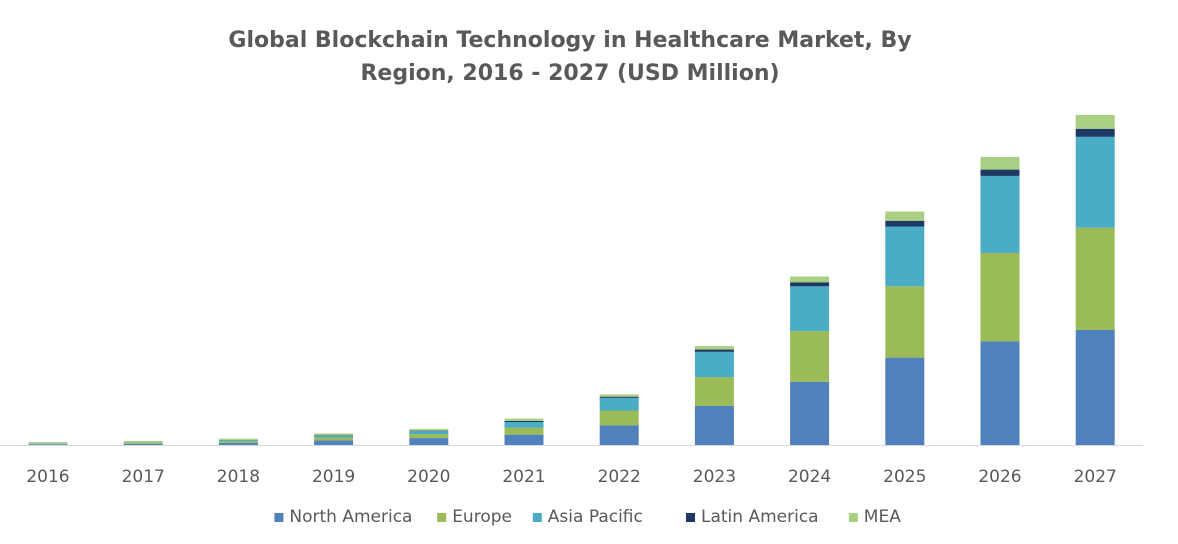 The height and width of the screenshot is (544, 1178). Describe the element at coordinates (810, 279) in the screenshot. I see `bar-mea-2024` at that location.